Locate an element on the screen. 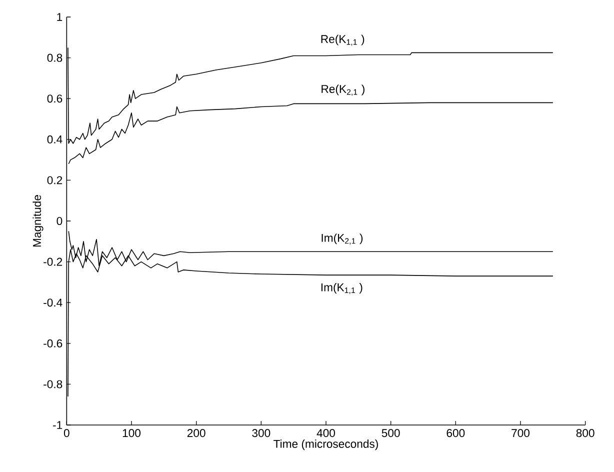  x-tick-label: 100 is located at coordinates (131, 433).